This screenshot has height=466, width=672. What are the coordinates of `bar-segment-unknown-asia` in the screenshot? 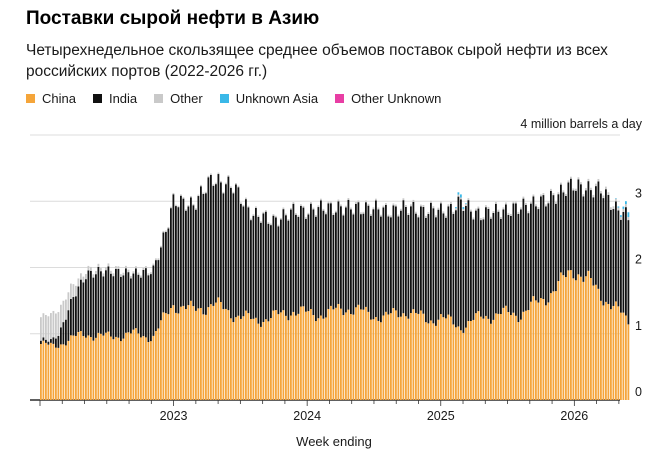 It's located at (623, 207).